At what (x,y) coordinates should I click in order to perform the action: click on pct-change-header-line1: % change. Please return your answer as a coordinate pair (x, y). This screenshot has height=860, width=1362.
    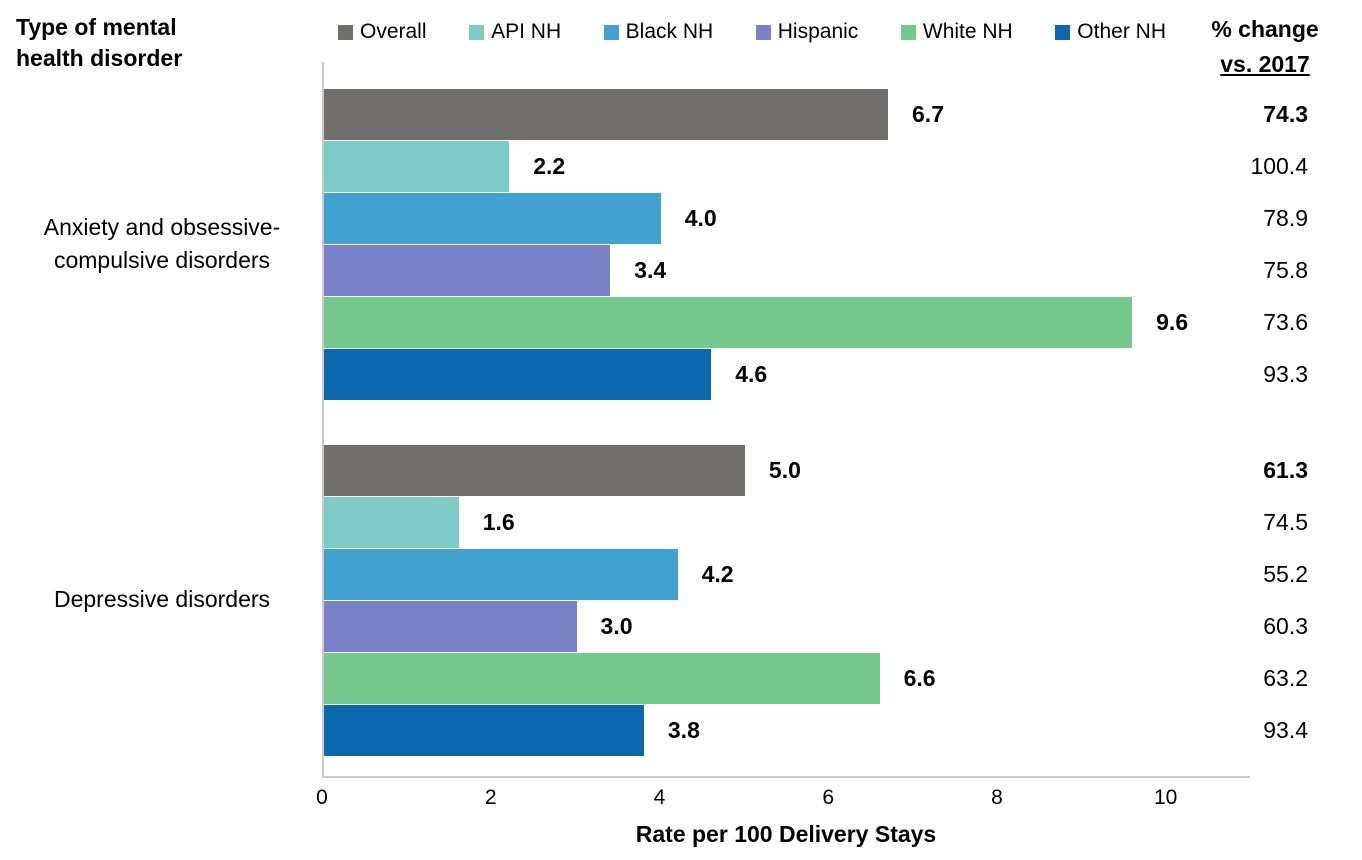
    Looking at the image, I should click on (1265, 29).